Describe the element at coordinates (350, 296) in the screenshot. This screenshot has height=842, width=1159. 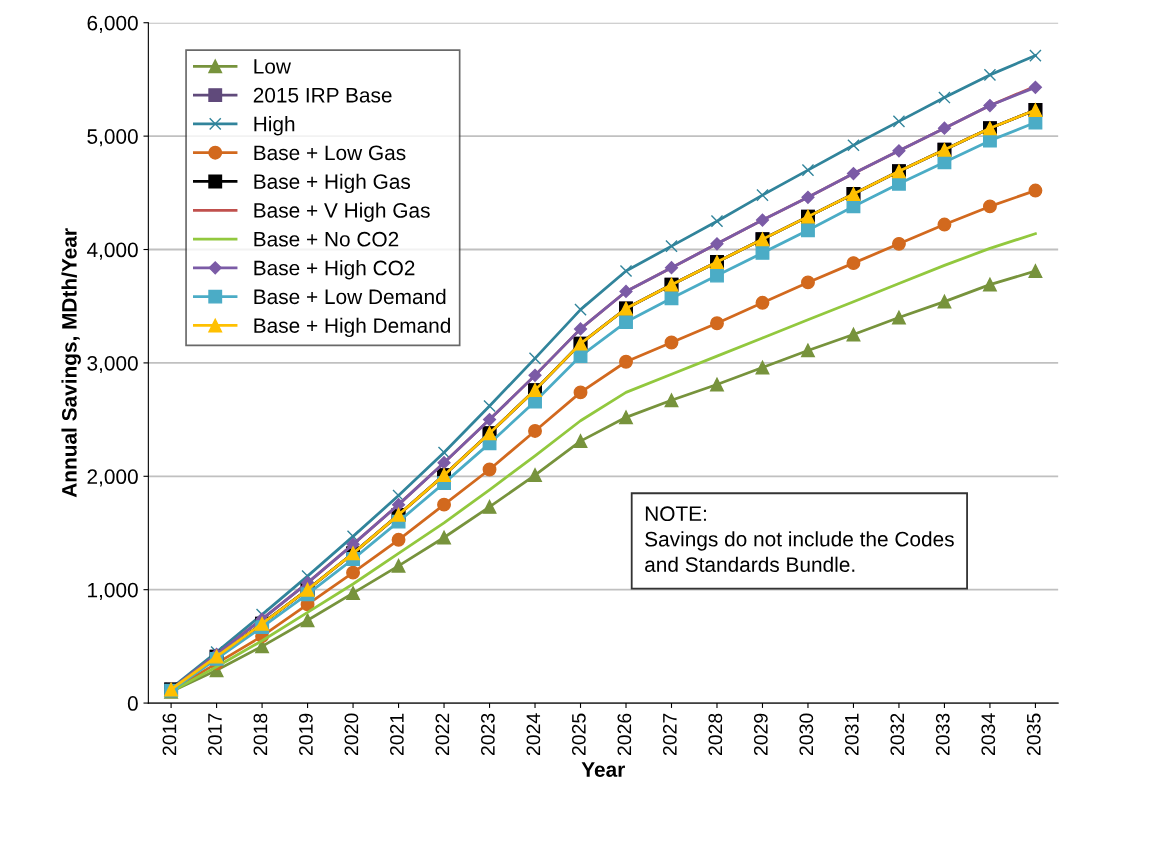
I see `legend-label: Base + Low Demand` at that location.